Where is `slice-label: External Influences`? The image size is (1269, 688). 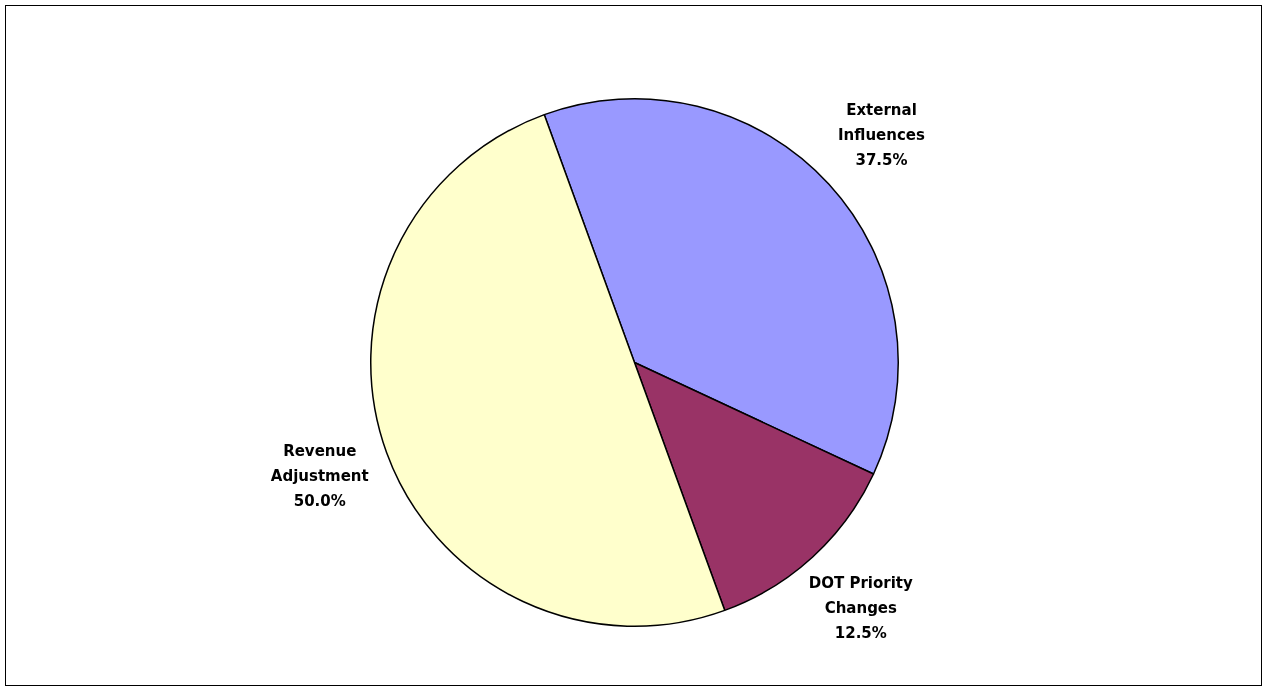 slice-label: External Influences is located at coordinates (881, 123).